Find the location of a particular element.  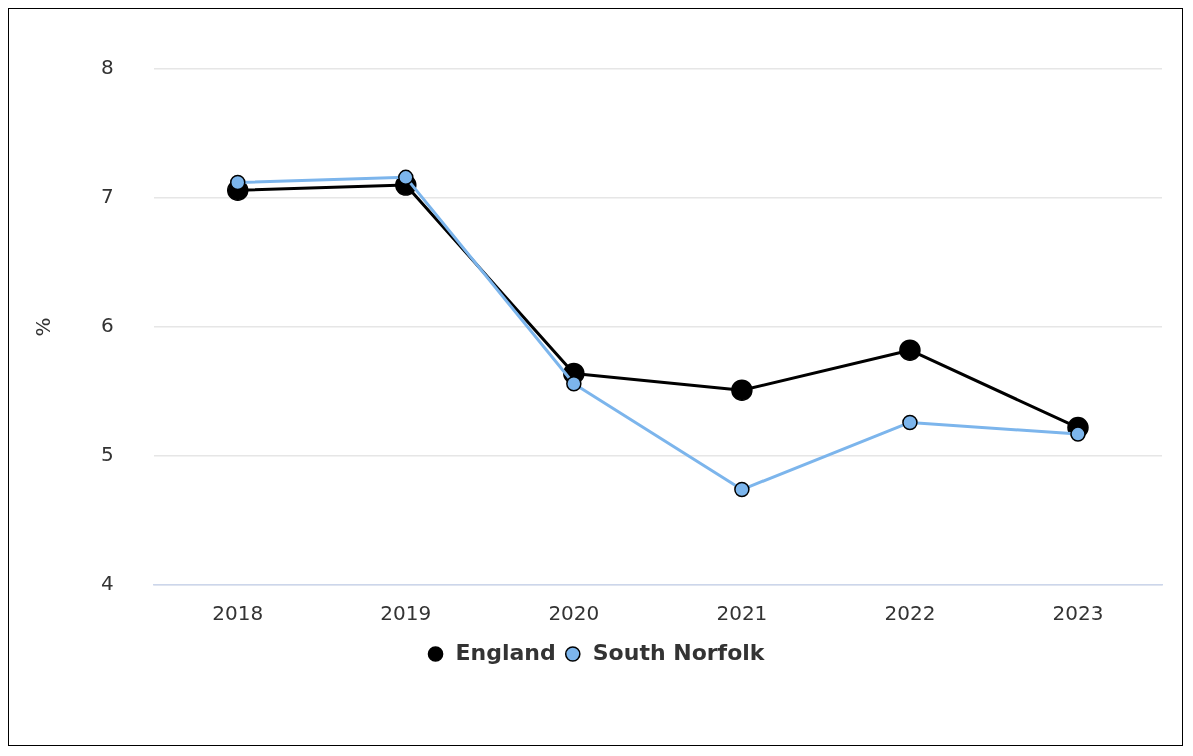

legend-label: South Norfolk is located at coordinates (679, 652).